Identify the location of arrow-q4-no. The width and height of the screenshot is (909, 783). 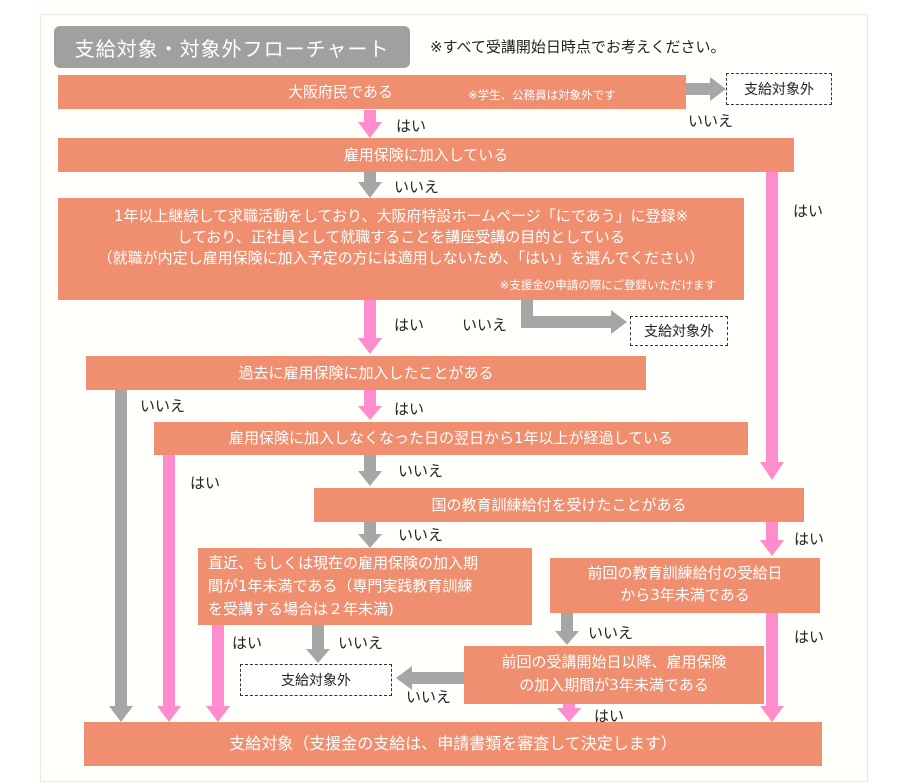
(121, 556).